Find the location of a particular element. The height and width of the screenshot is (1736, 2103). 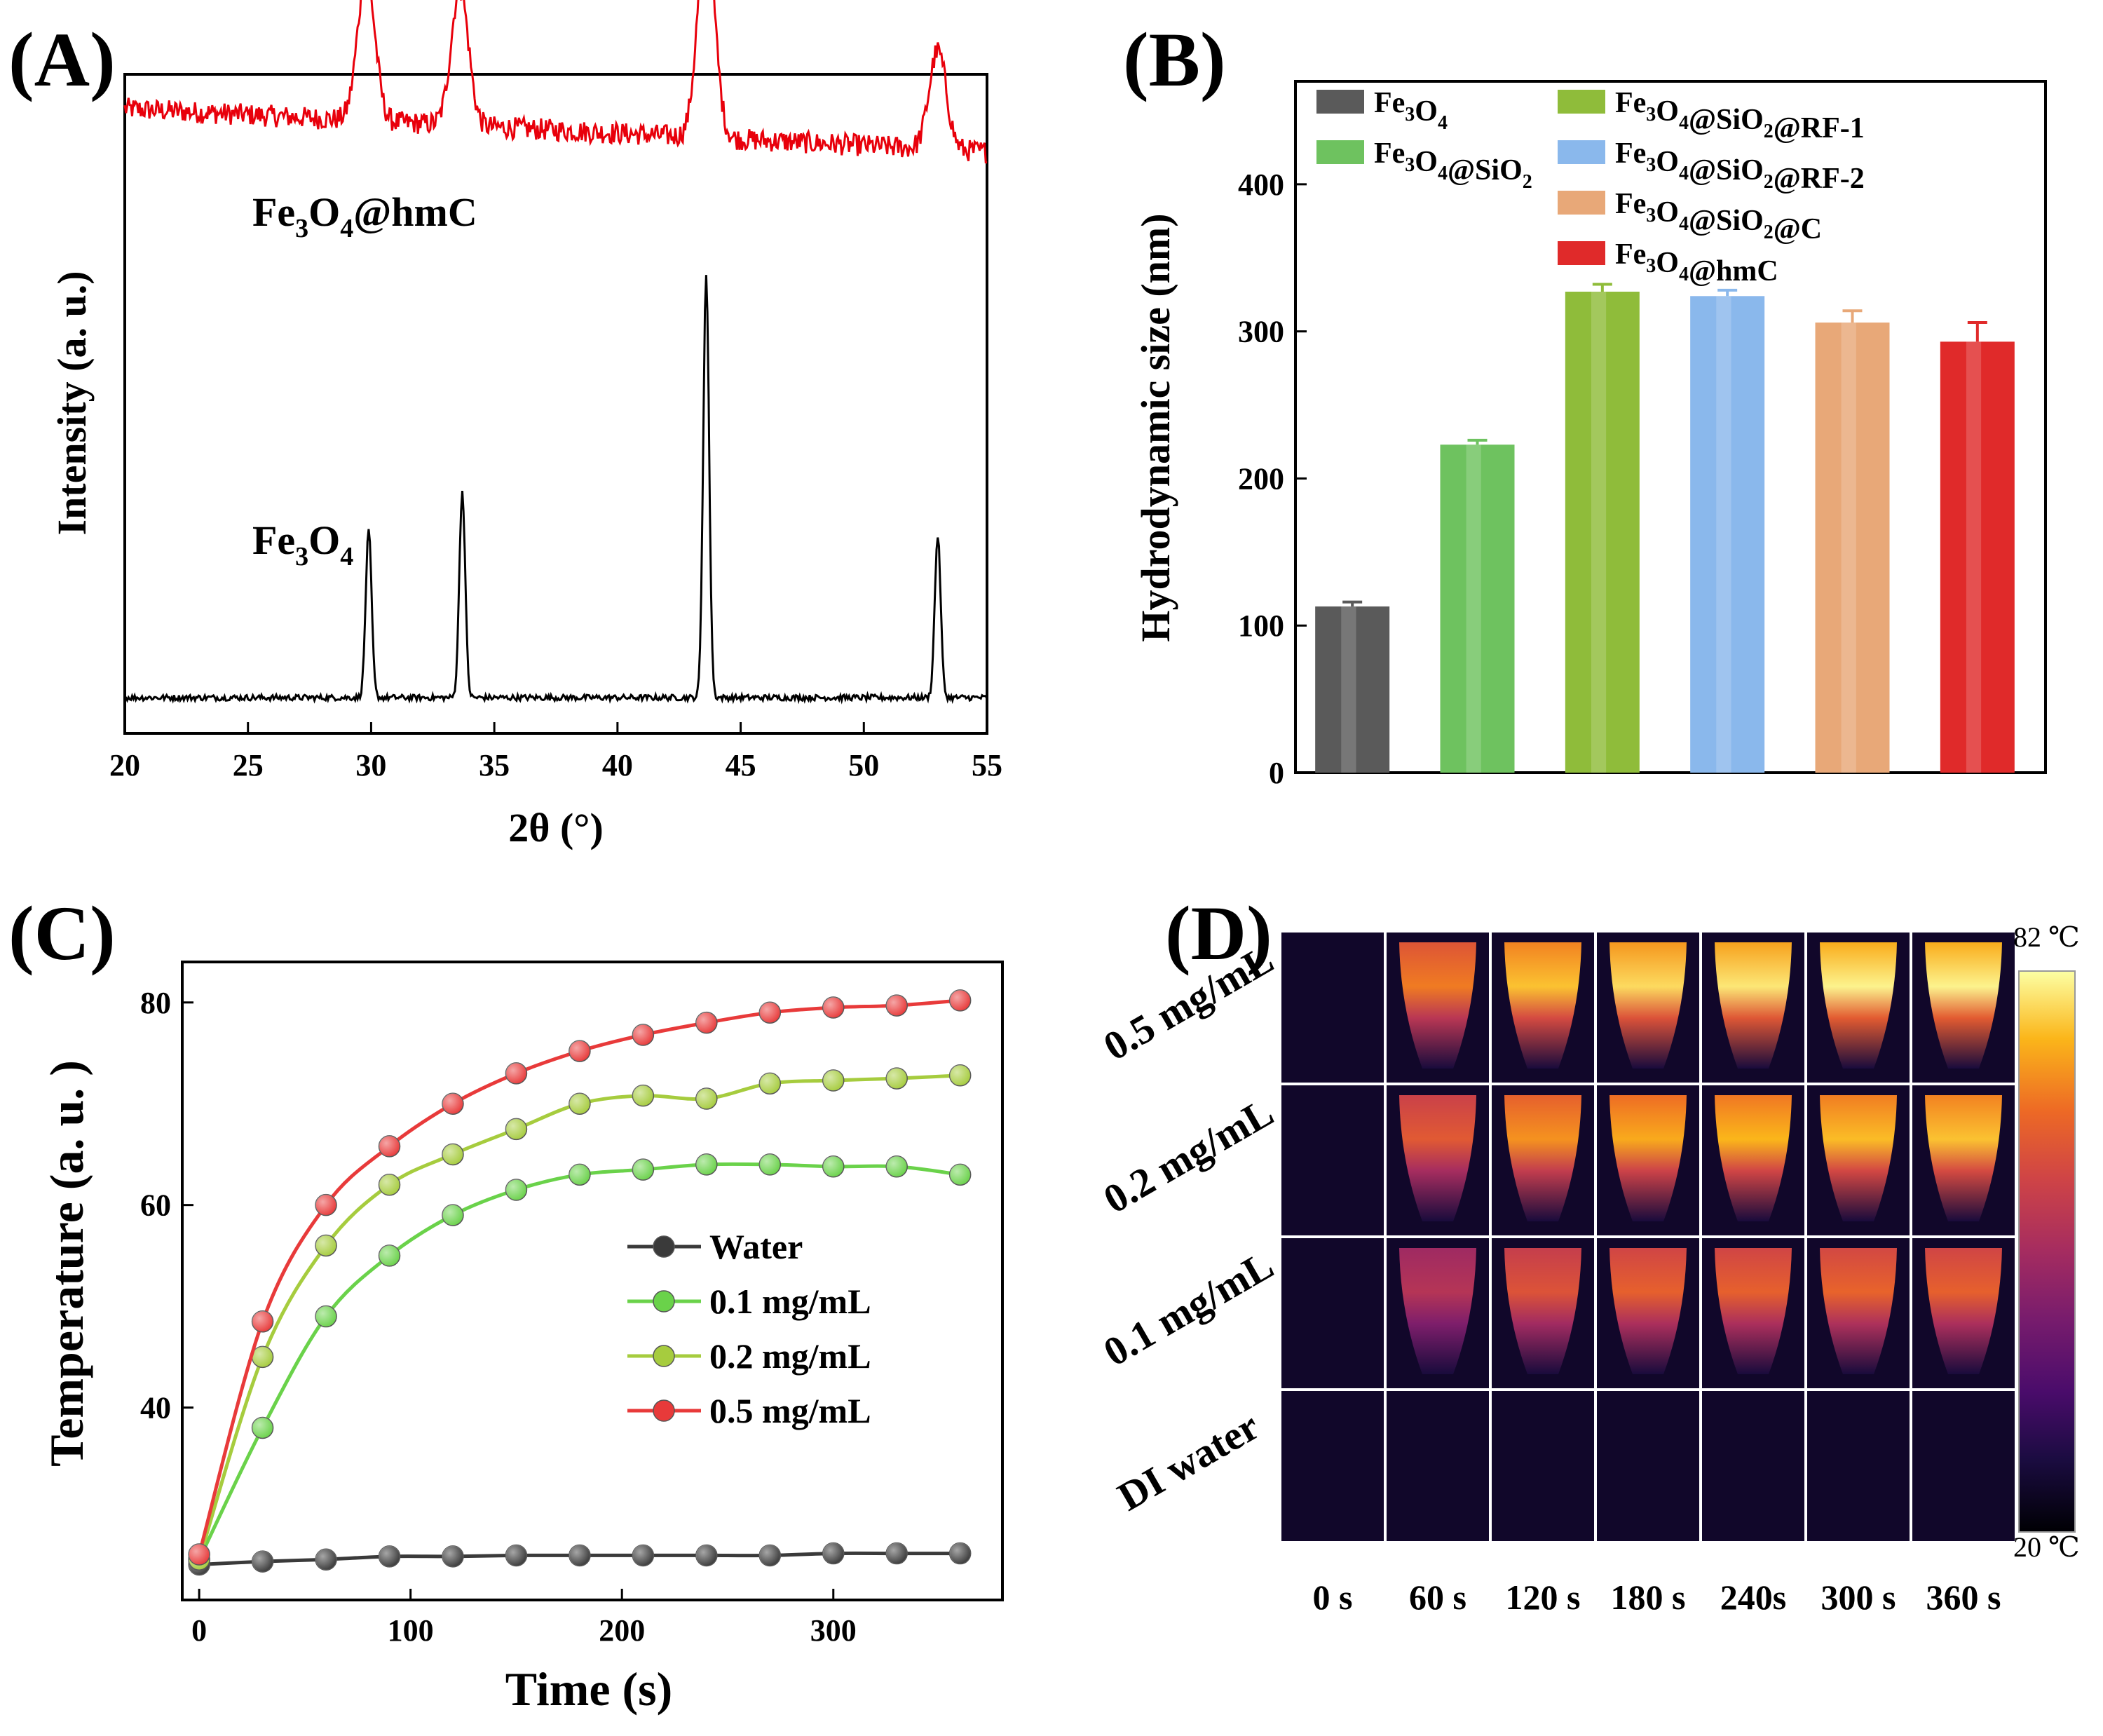

panel-c-y-tick-label: 40 is located at coordinates (155, 1408).